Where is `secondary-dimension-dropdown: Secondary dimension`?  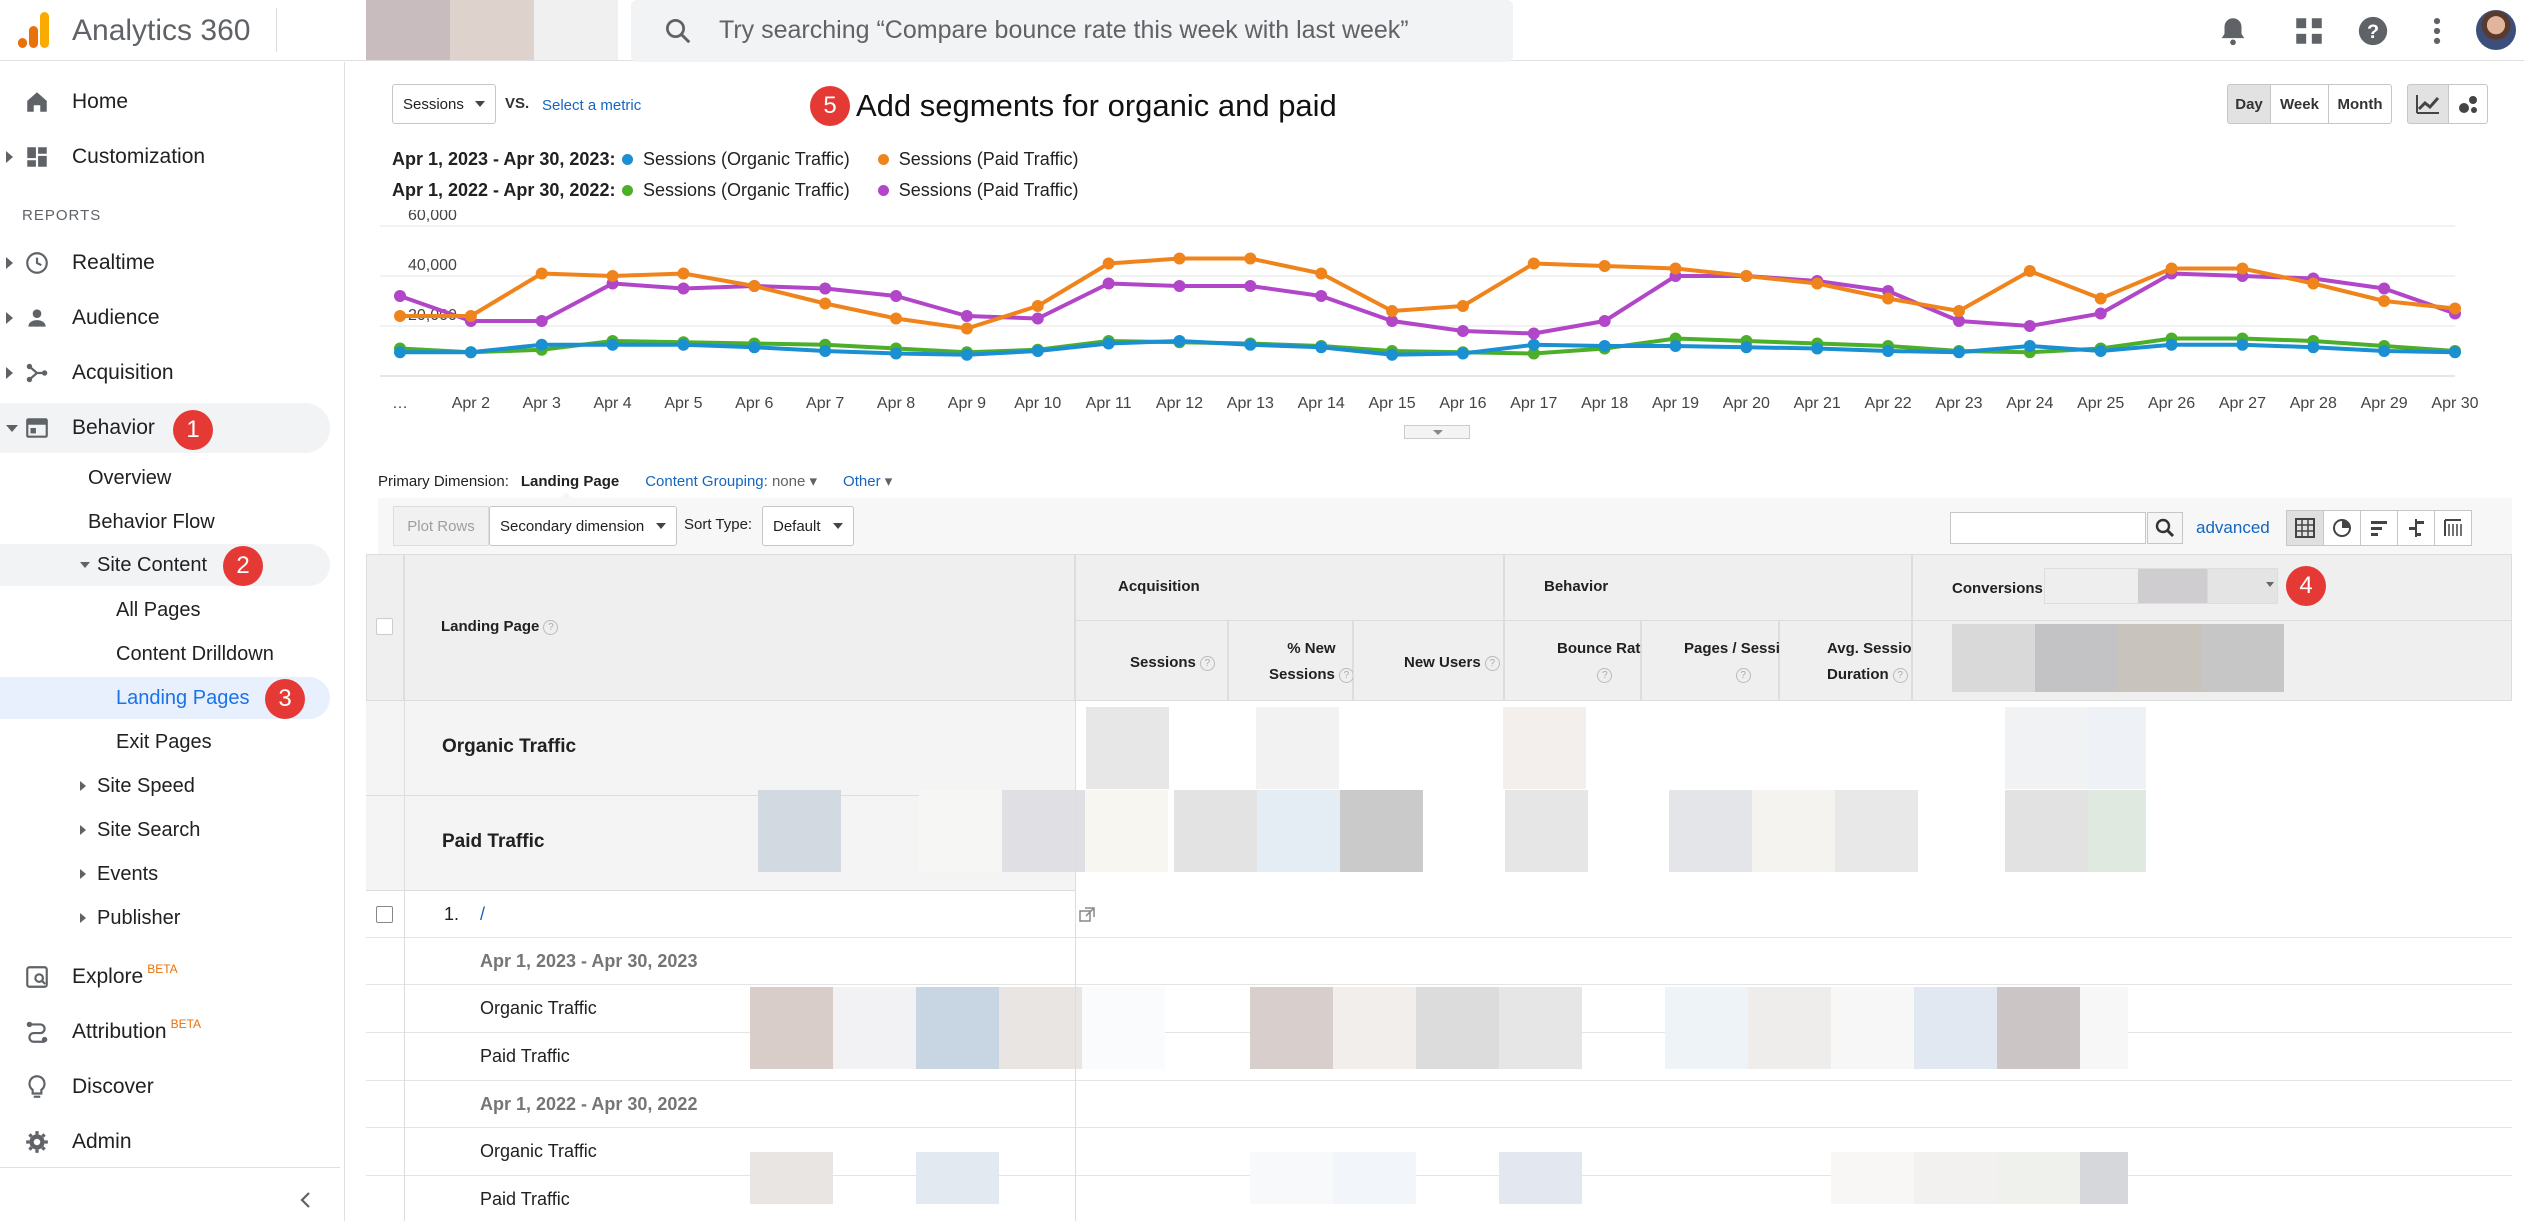 secondary-dimension-dropdown: Secondary dimension is located at coordinates (583, 526).